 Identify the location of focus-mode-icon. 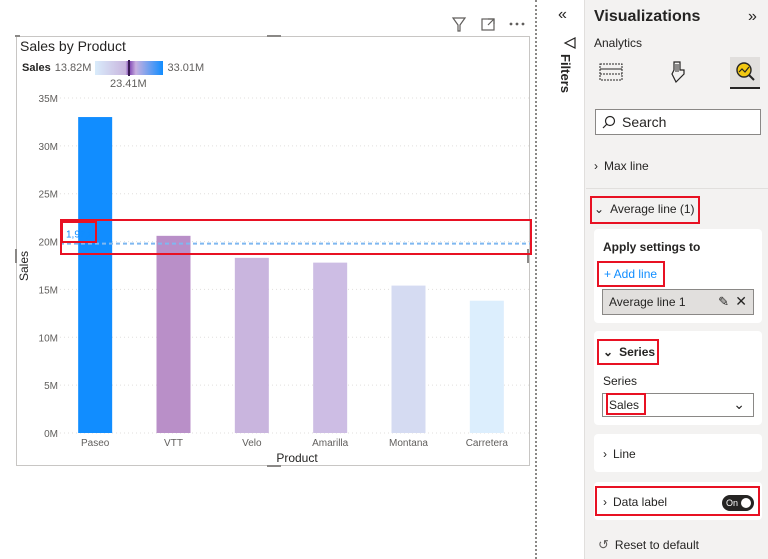
(488, 24).